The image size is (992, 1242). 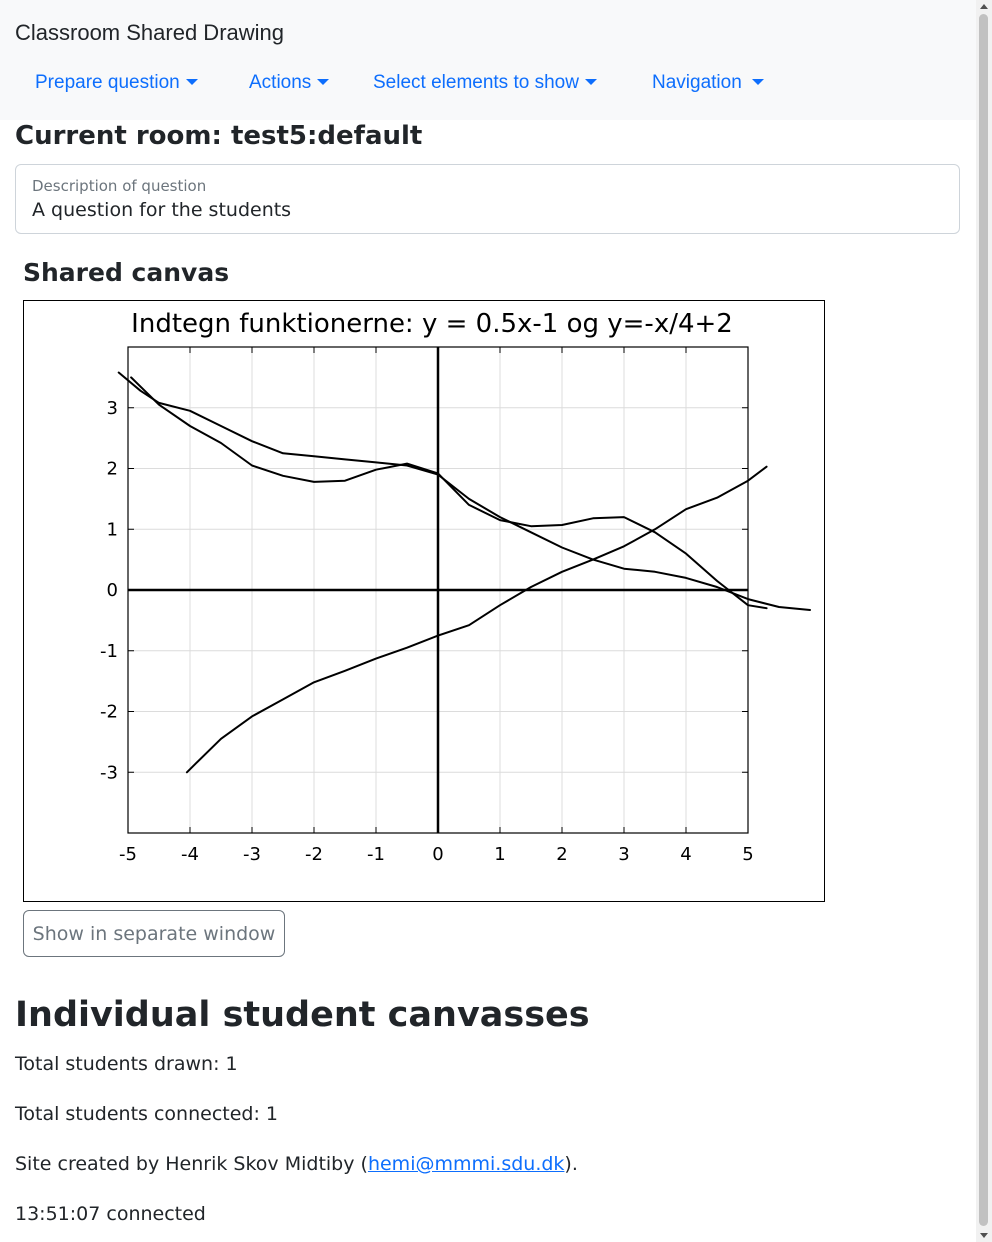 I want to click on y-tick-label: -1, so click(x=109, y=651).